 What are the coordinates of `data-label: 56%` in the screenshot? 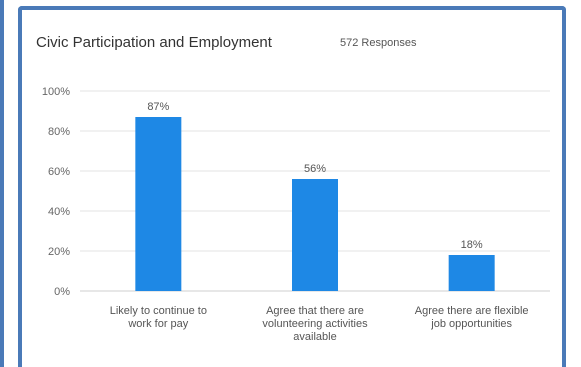 It's located at (315, 169).